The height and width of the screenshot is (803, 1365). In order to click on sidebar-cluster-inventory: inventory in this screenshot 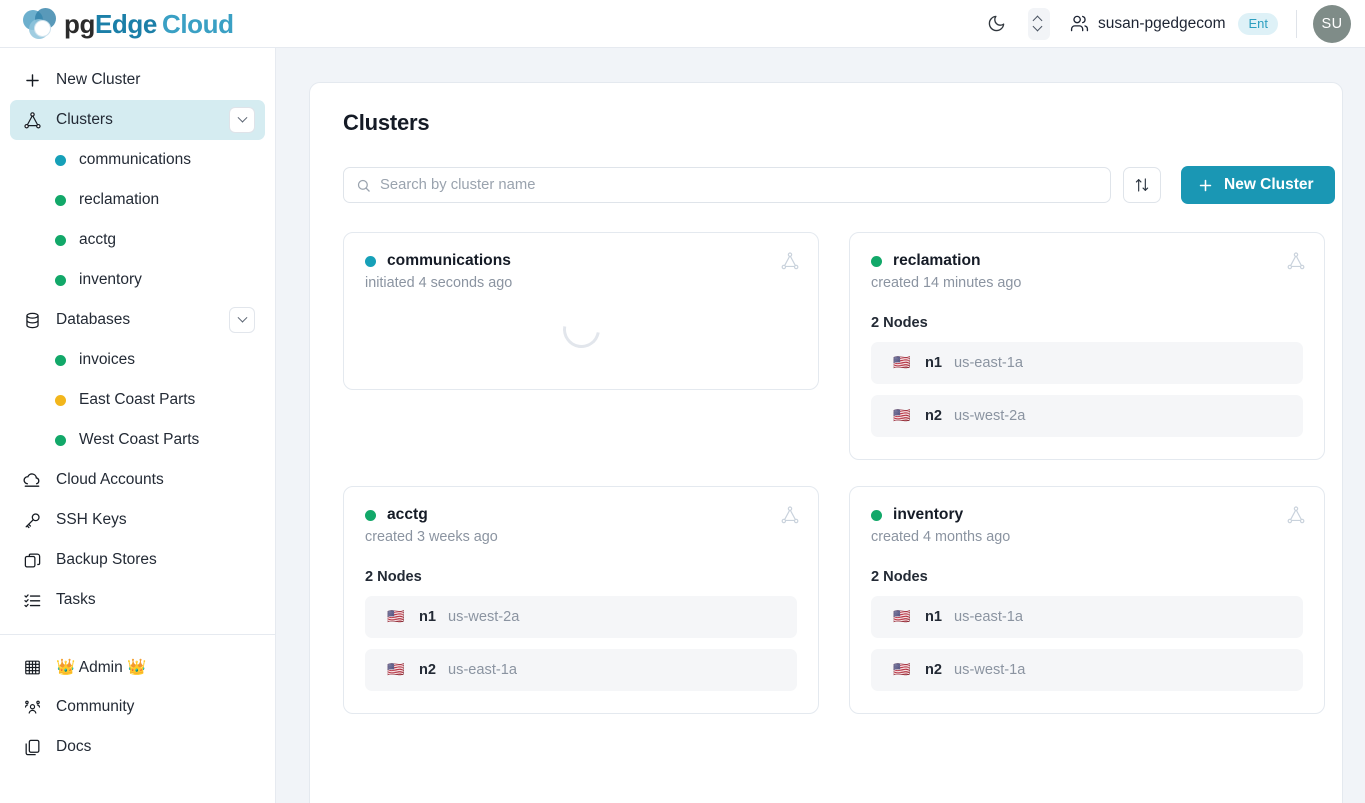, I will do `click(137, 280)`.